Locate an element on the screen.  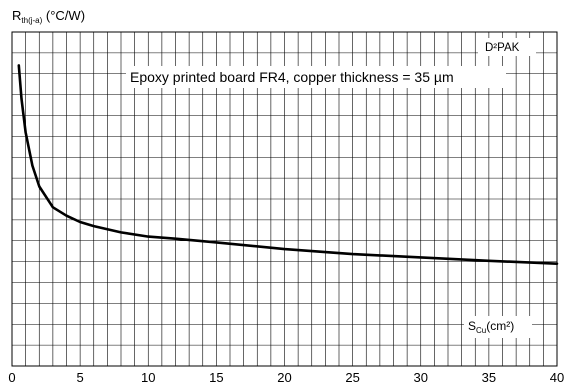
x-tick-label: 10 is located at coordinates (148, 377).